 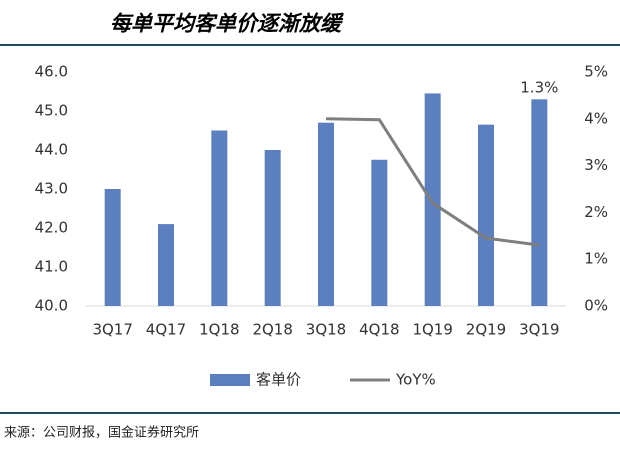 I want to click on y-tick-label: 43.0, so click(x=51, y=189).